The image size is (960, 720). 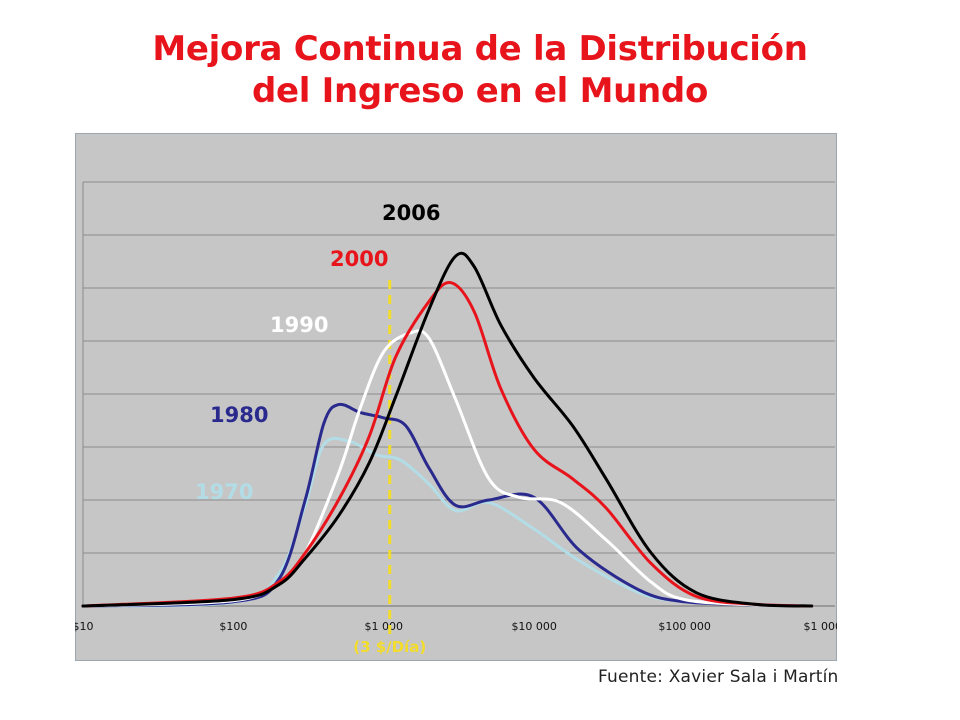 I want to click on x-tick-label: $100 000, so click(x=684, y=626).